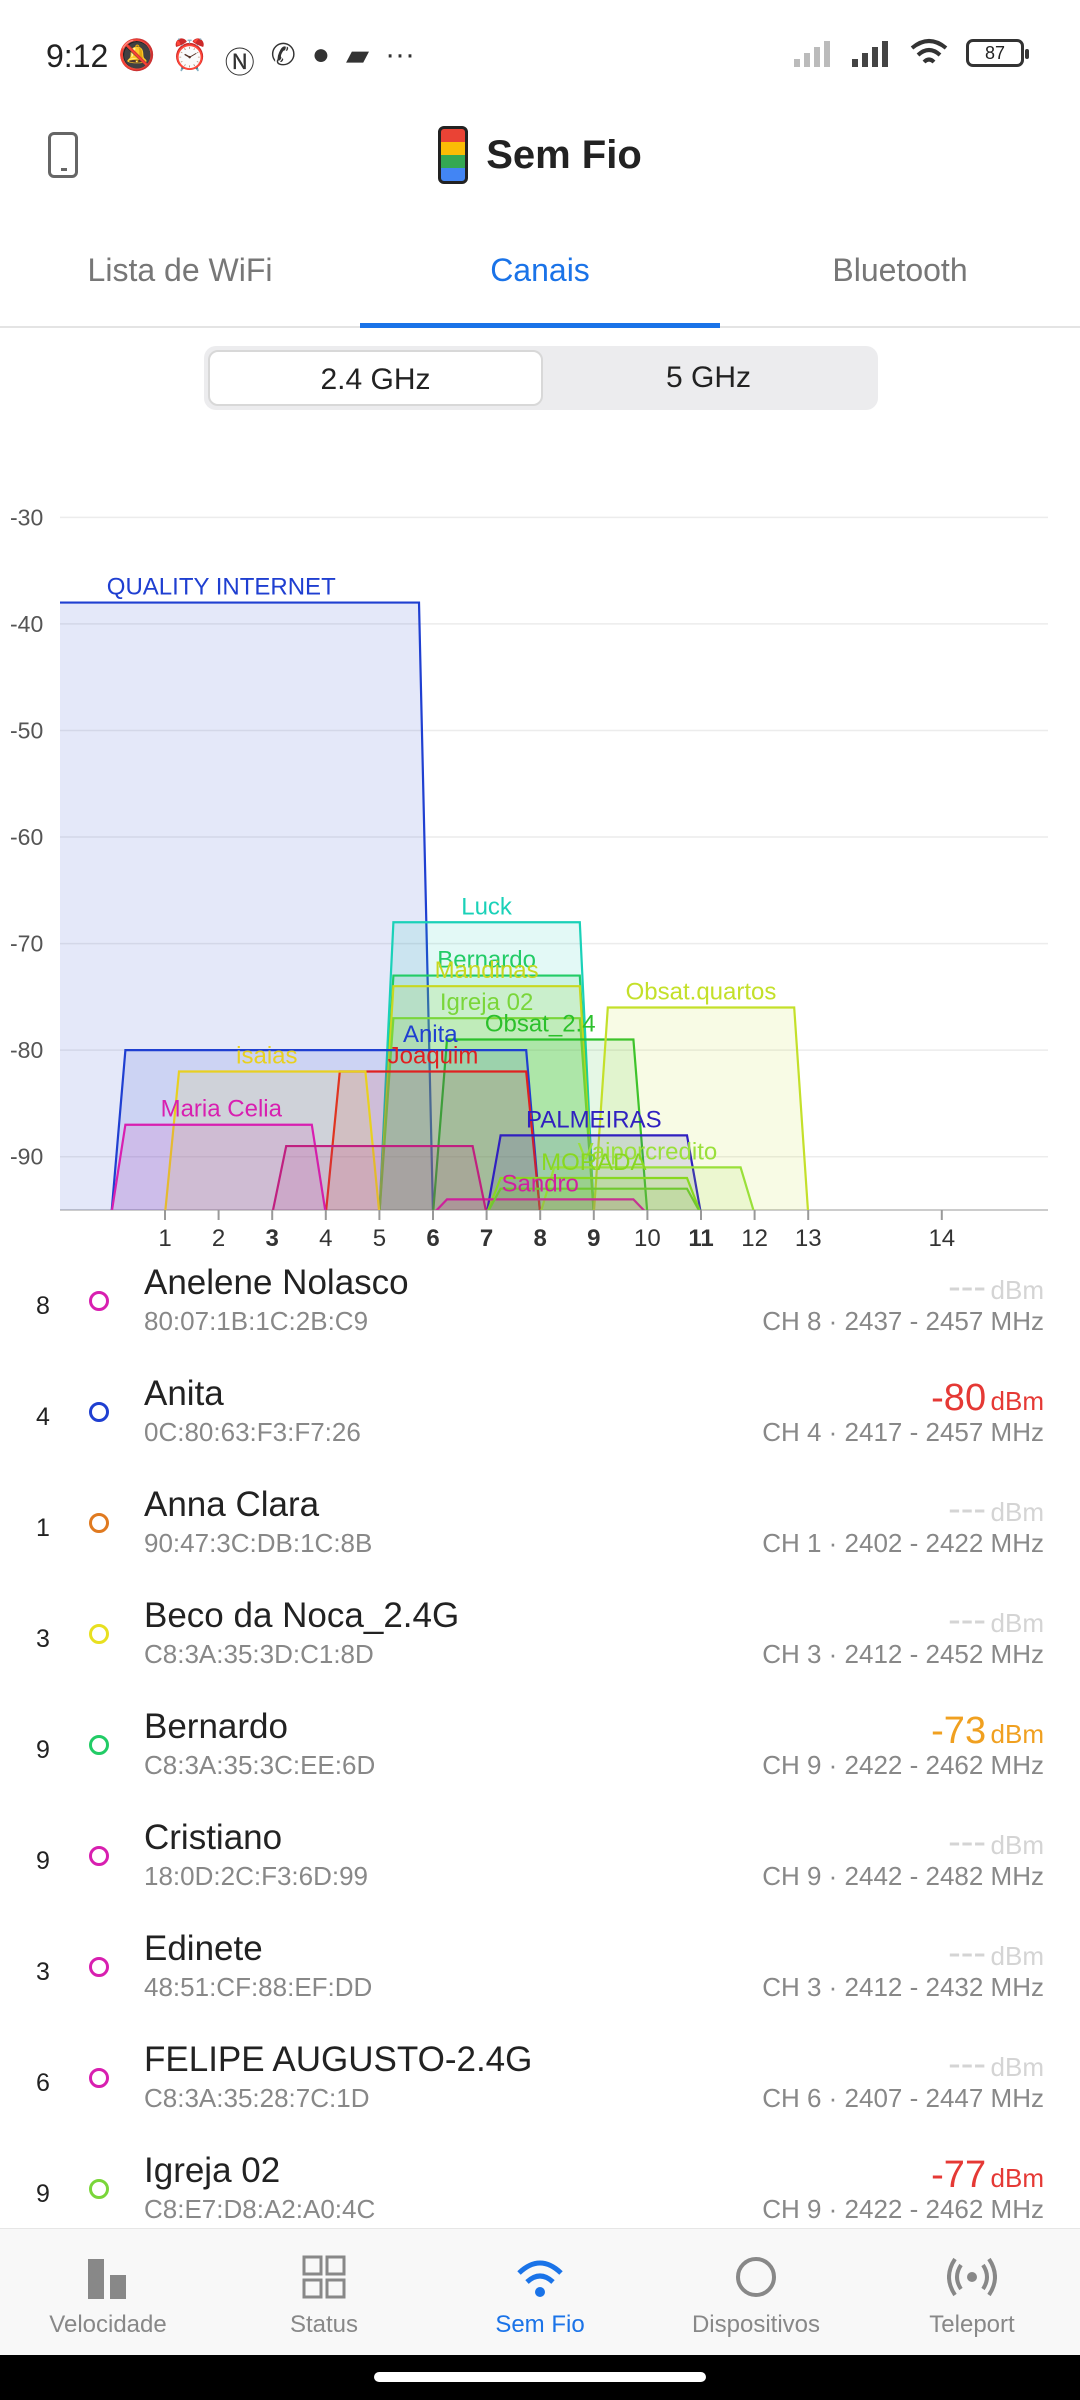  What do you see at coordinates (900, 270) in the screenshot?
I see `tab-bluetooth: Bluetooth` at bounding box center [900, 270].